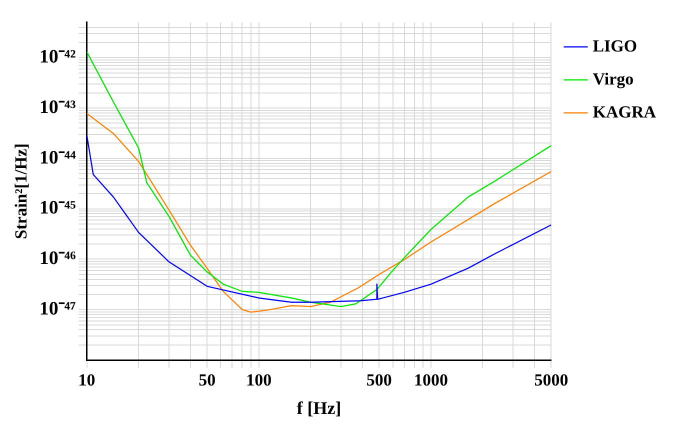 Image resolution: width=688 pixels, height=432 pixels. Describe the element at coordinates (431, 380) in the screenshot. I see `x-tick-label: 1000` at that location.